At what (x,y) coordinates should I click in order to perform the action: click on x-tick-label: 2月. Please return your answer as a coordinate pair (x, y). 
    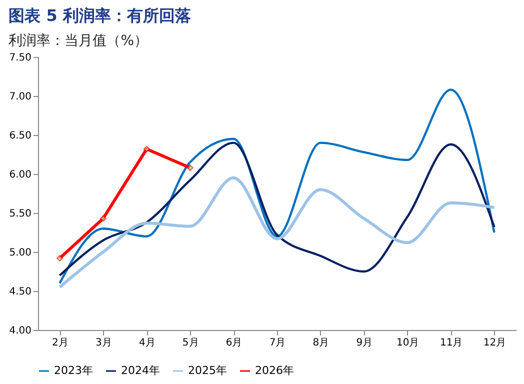
    Looking at the image, I should click on (60, 343).